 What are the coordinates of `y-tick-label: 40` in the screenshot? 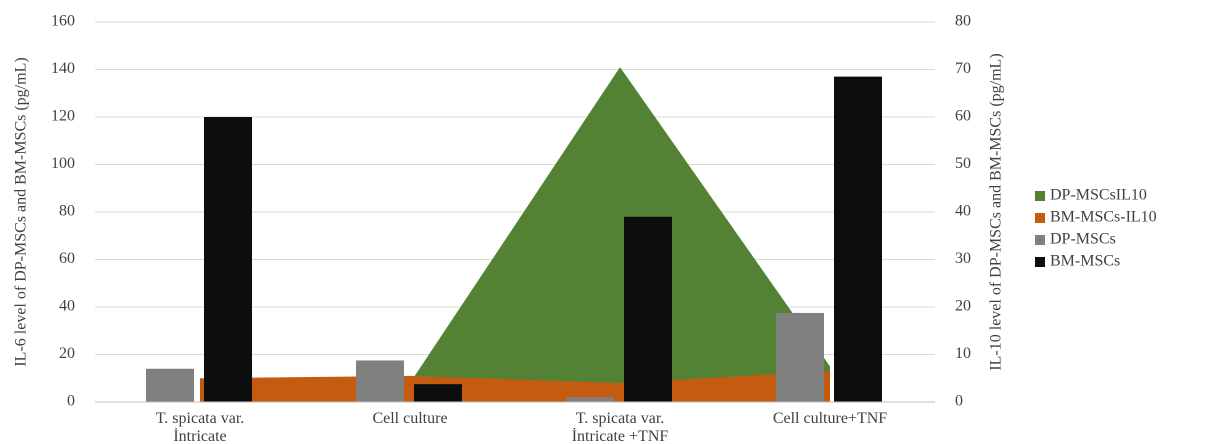 It's located at (67, 306).